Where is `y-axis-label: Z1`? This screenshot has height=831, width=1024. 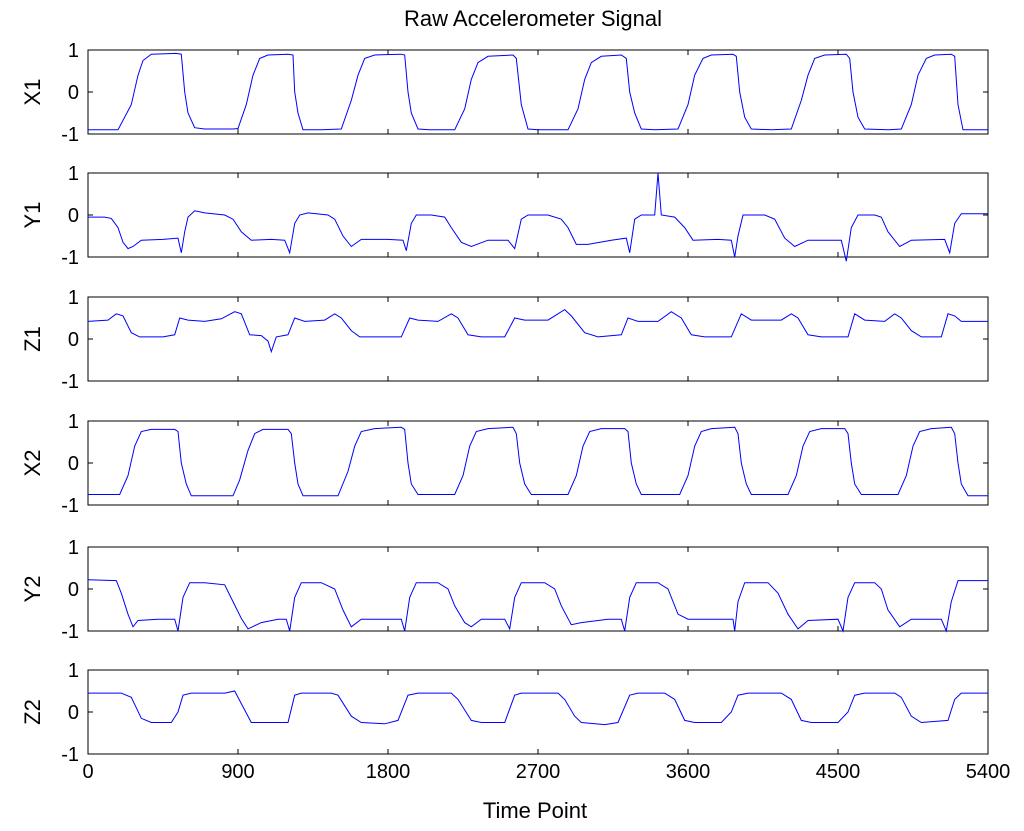 y-axis-label: Z1 is located at coordinates (32, 339).